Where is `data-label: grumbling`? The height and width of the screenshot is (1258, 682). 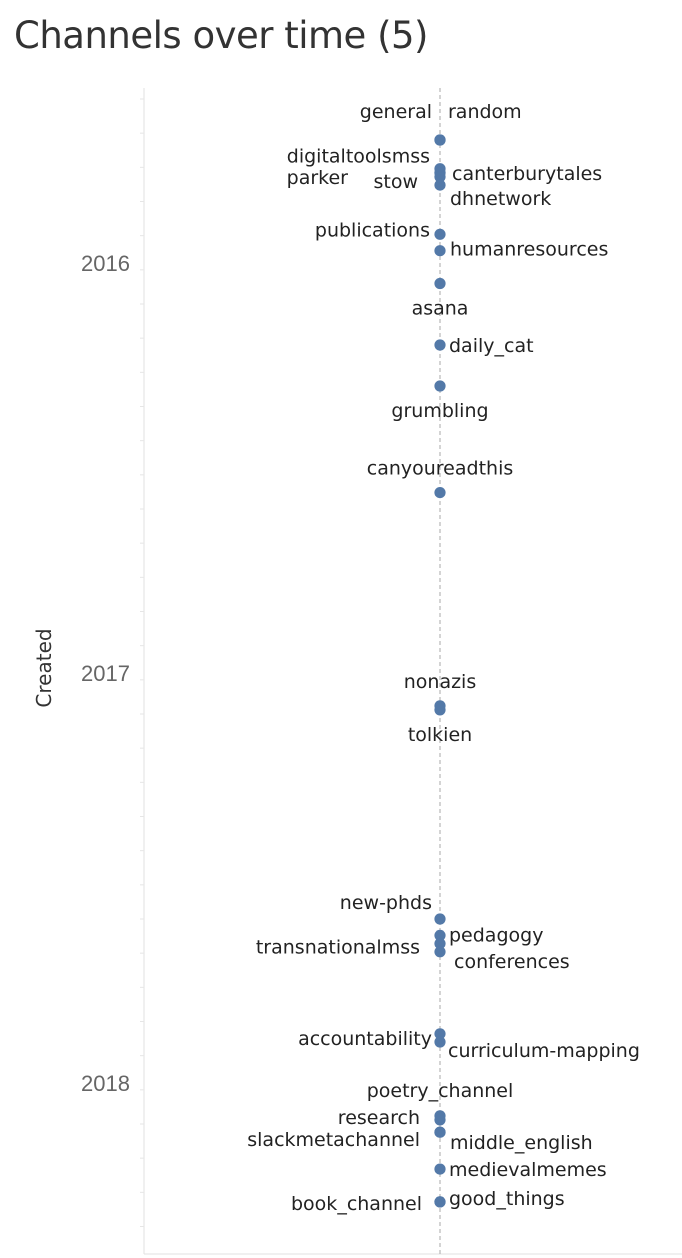 data-label: grumbling is located at coordinates (439, 411).